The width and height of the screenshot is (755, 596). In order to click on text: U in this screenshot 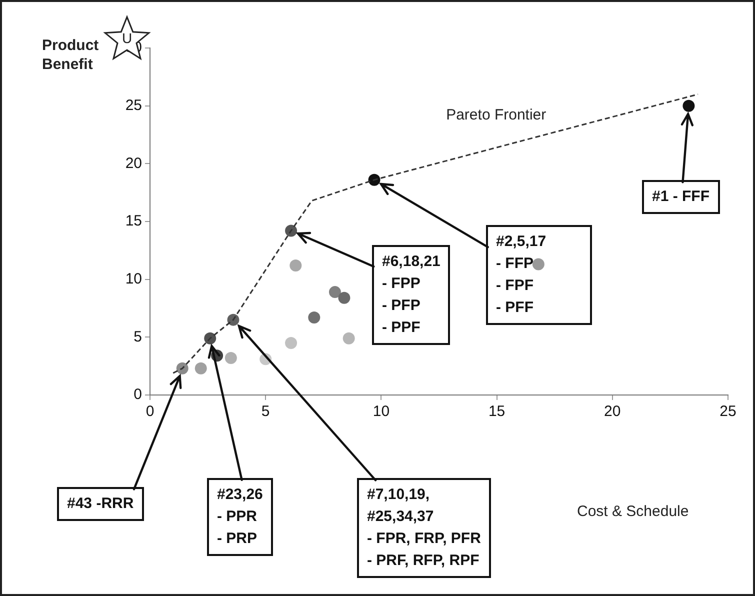, I will do `click(127, 37)`.